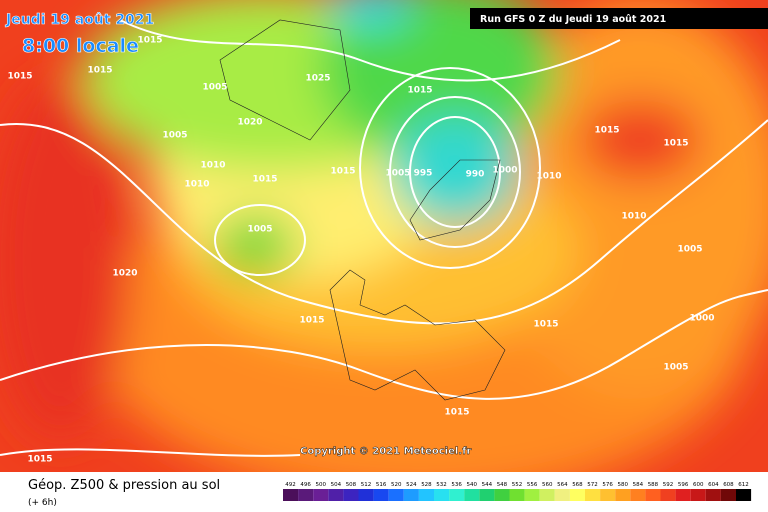 This screenshot has width=768, height=512. Describe the element at coordinates (456, 485) in the screenshot. I see `scale-label: 536` at that location.